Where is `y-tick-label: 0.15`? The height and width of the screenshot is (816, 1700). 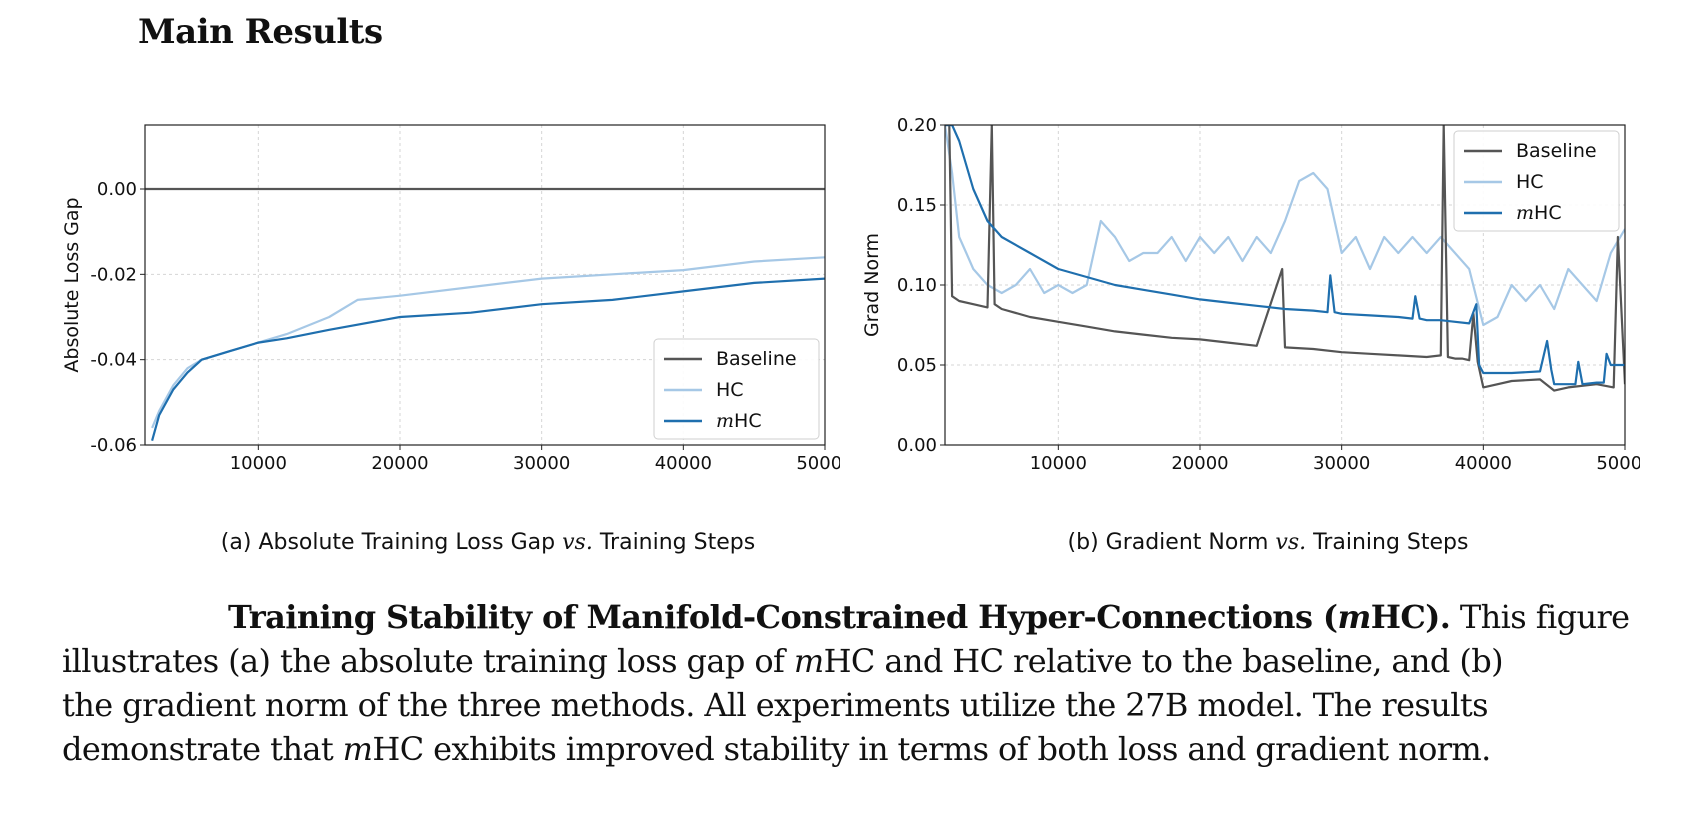 y-tick-label: 0.15 is located at coordinates (917, 205).